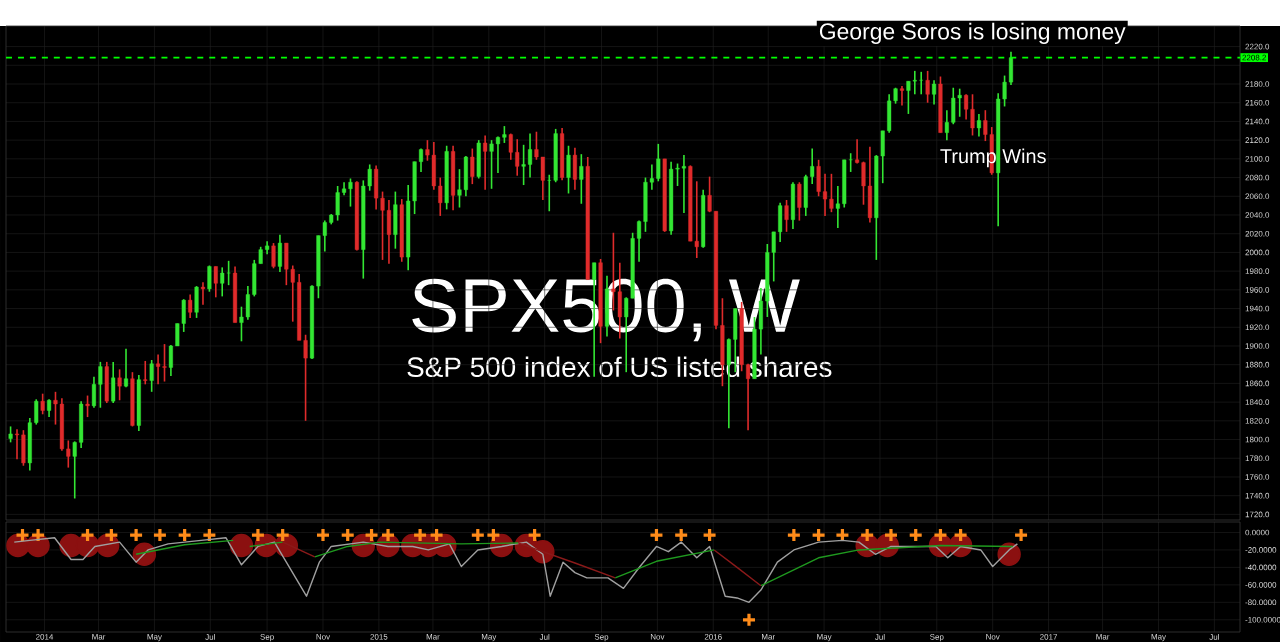  I want to click on annotation: George Soros is losing money, so click(972, 33).